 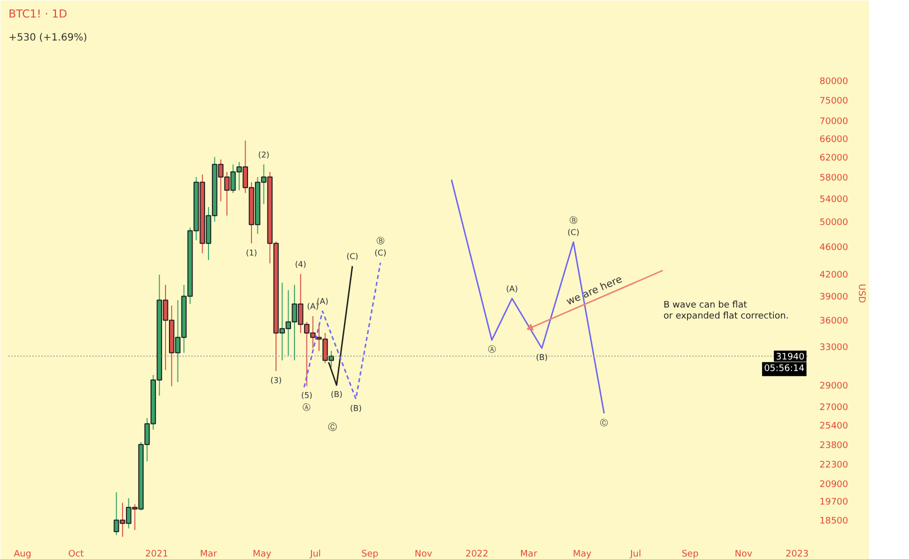 What do you see at coordinates (834, 82) in the screenshot?
I see `y-tick-label: 80000` at bounding box center [834, 82].